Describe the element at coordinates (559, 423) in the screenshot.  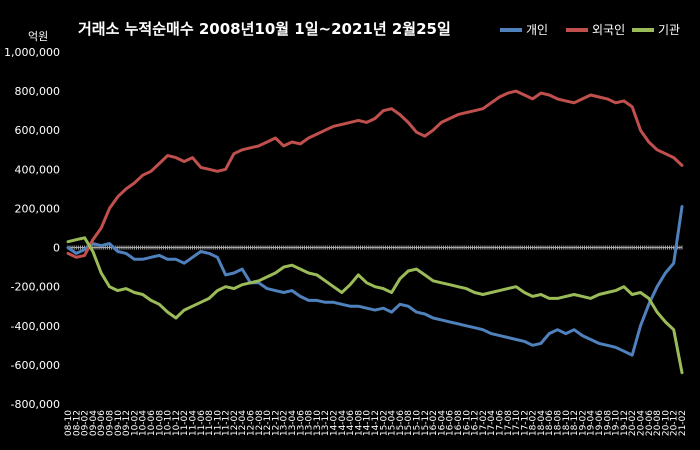
I see `x-tick-label: 18-08` at that location.